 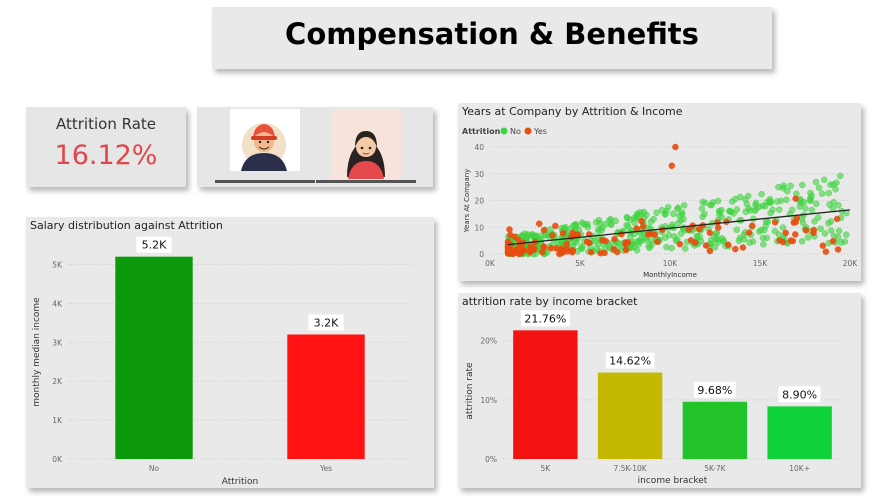 I want to click on legend-label: No, so click(x=515, y=131).